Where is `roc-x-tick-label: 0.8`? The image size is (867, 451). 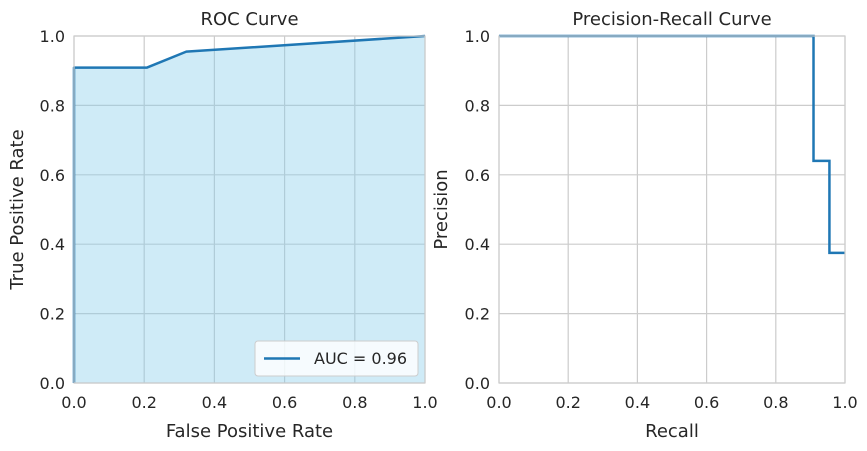
roc-x-tick-label: 0.8 is located at coordinates (354, 402).